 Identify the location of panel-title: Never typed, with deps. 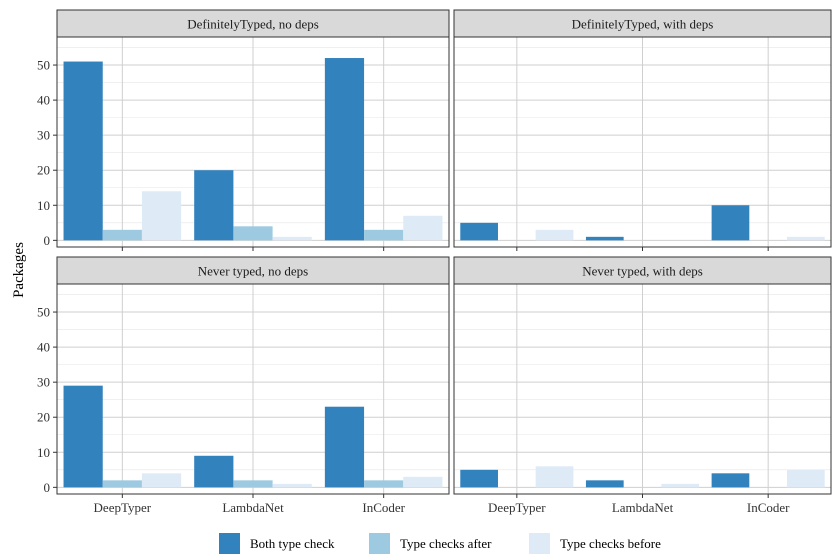
(642, 271).